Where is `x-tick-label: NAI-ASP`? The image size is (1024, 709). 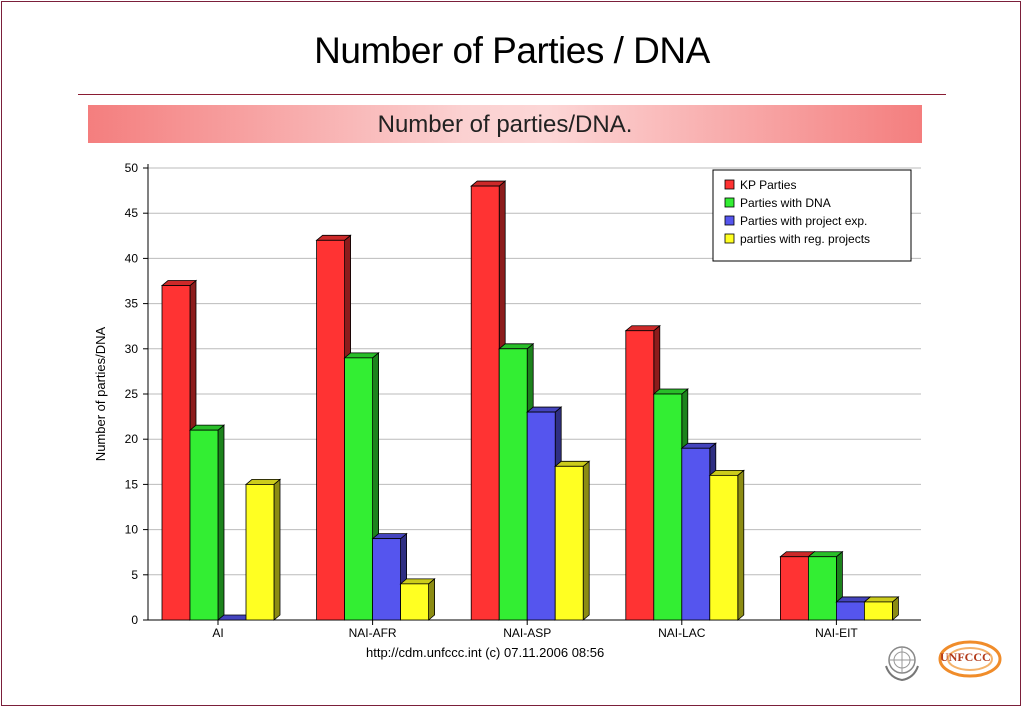 x-tick-label: NAI-ASP is located at coordinates (527, 633).